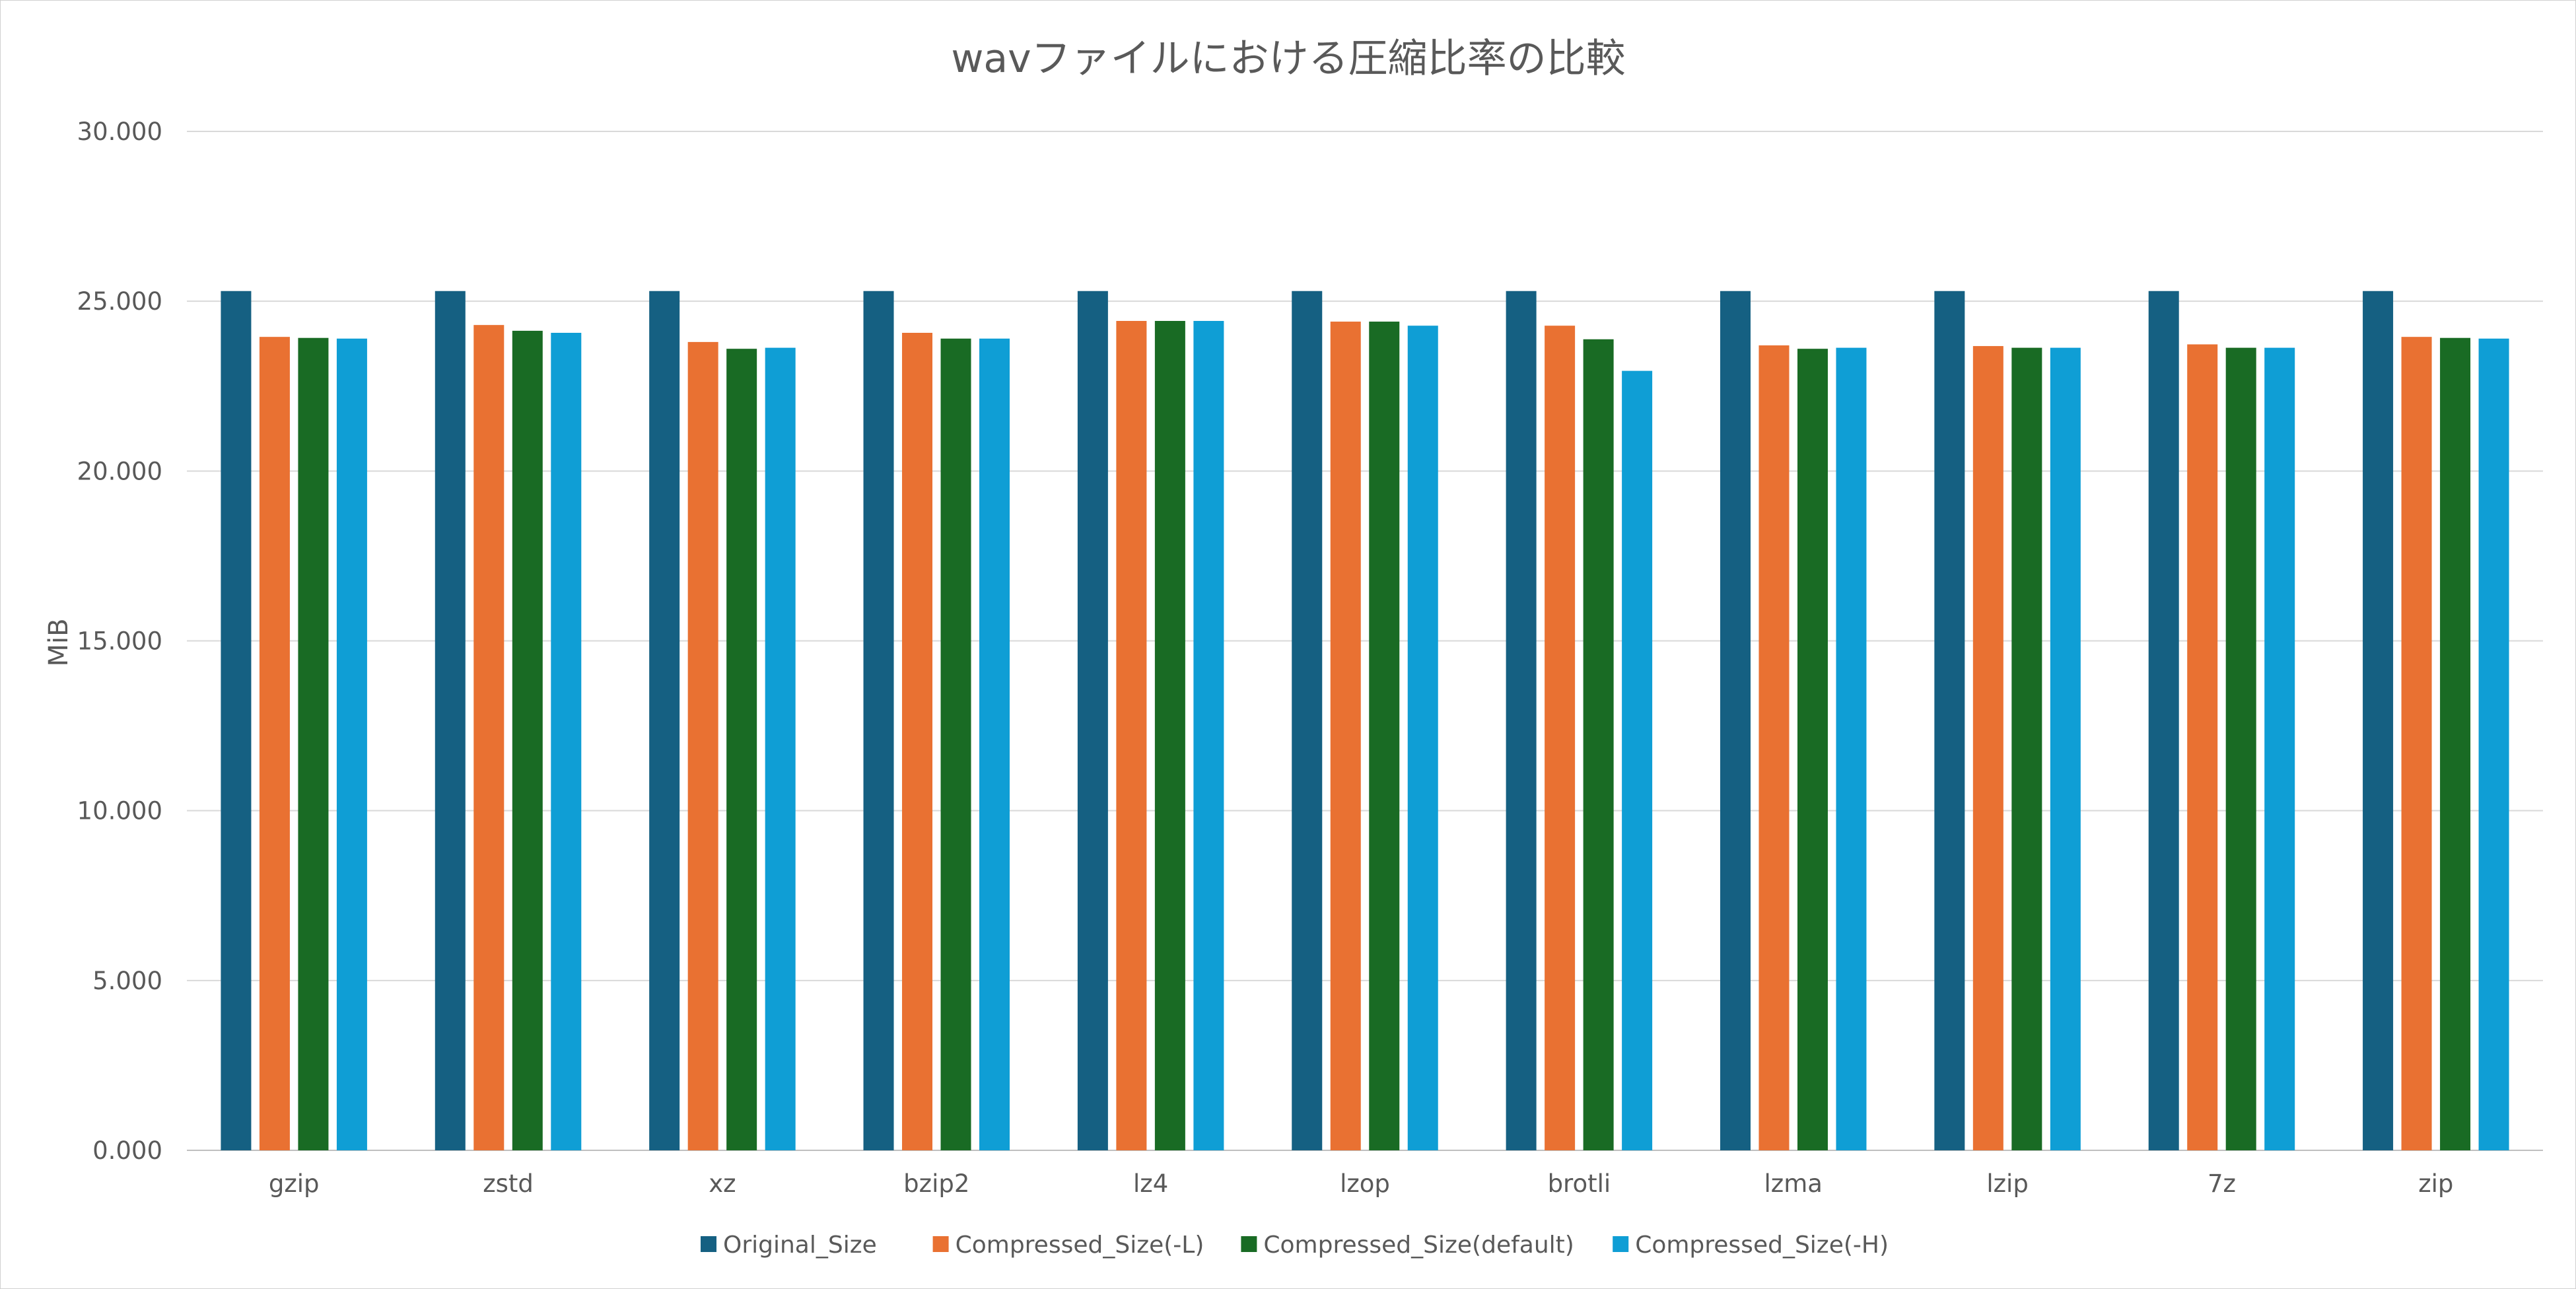 The width and height of the screenshot is (2576, 1289). Describe the element at coordinates (936, 1183) in the screenshot. I see `x-tick-label: bzip2` at that location.